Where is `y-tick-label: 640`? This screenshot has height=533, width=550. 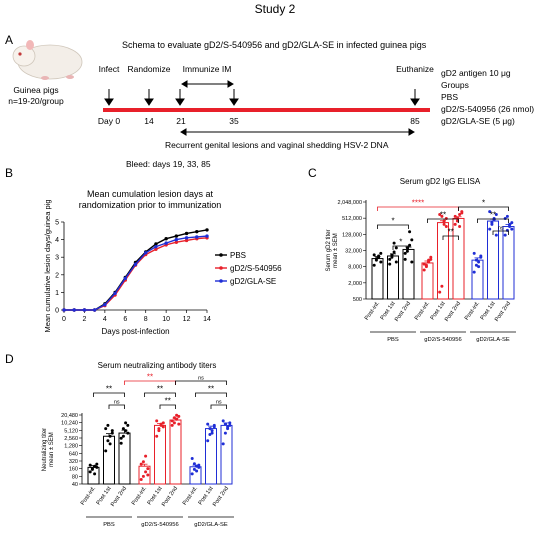
y-tick-label: 640 is located at coordinates (73, 454).